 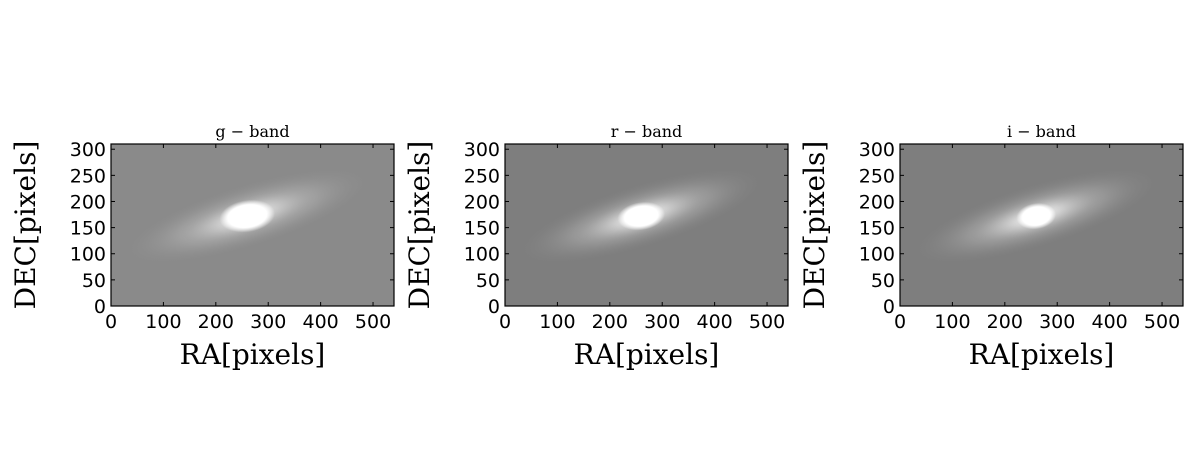 I want to click on panel-title: g − band, so click(x=252, y=131).